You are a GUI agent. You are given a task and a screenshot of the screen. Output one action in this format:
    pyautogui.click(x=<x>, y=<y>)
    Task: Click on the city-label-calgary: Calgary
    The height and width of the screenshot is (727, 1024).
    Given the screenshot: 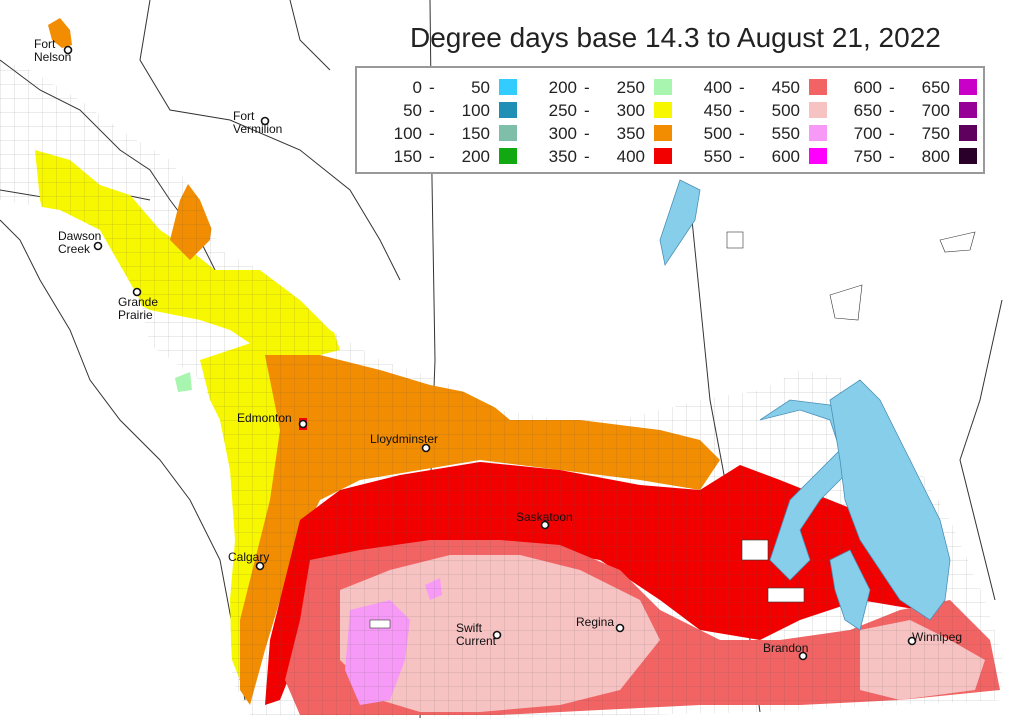 What is the action you would take?
    pyautogui.click(x=249, y=557)
    